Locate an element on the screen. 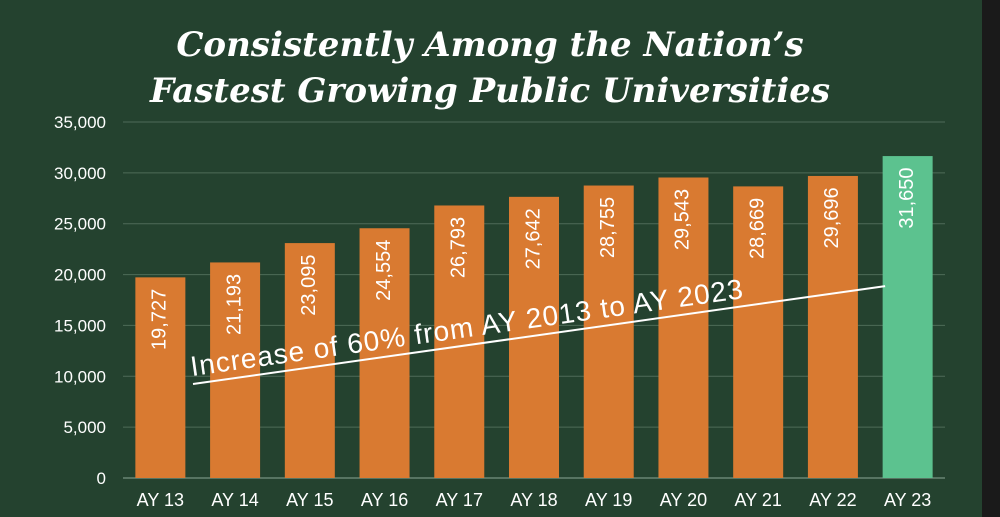 The height and width of the screenshot is (517, 1000). x-category-label: AY 21 is located at coordinates (757, 500).